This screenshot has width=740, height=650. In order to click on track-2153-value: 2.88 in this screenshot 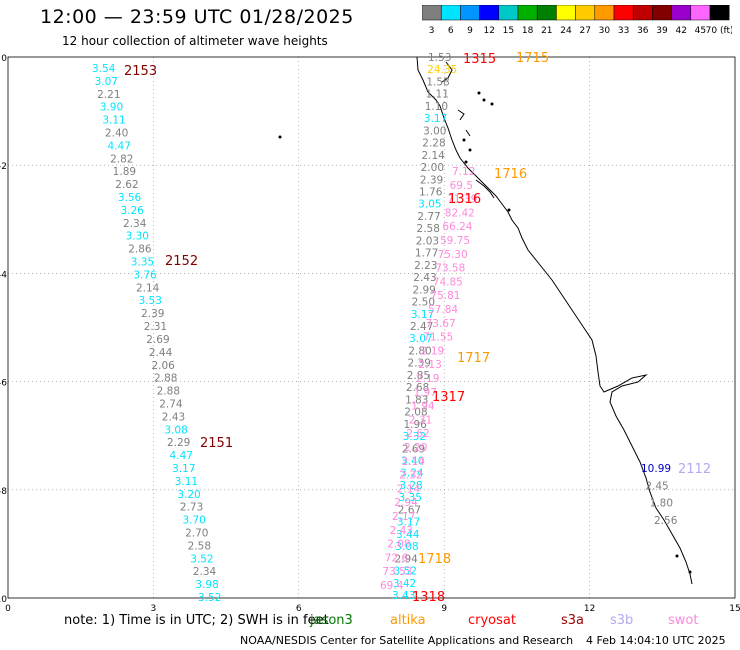, I will do `click(168, 392)`.